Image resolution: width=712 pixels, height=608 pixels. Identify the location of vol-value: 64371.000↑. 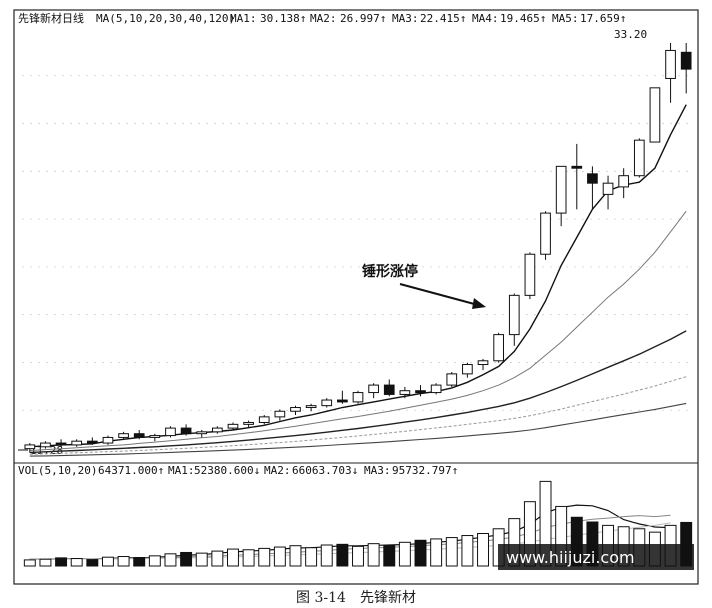
(131, 470).